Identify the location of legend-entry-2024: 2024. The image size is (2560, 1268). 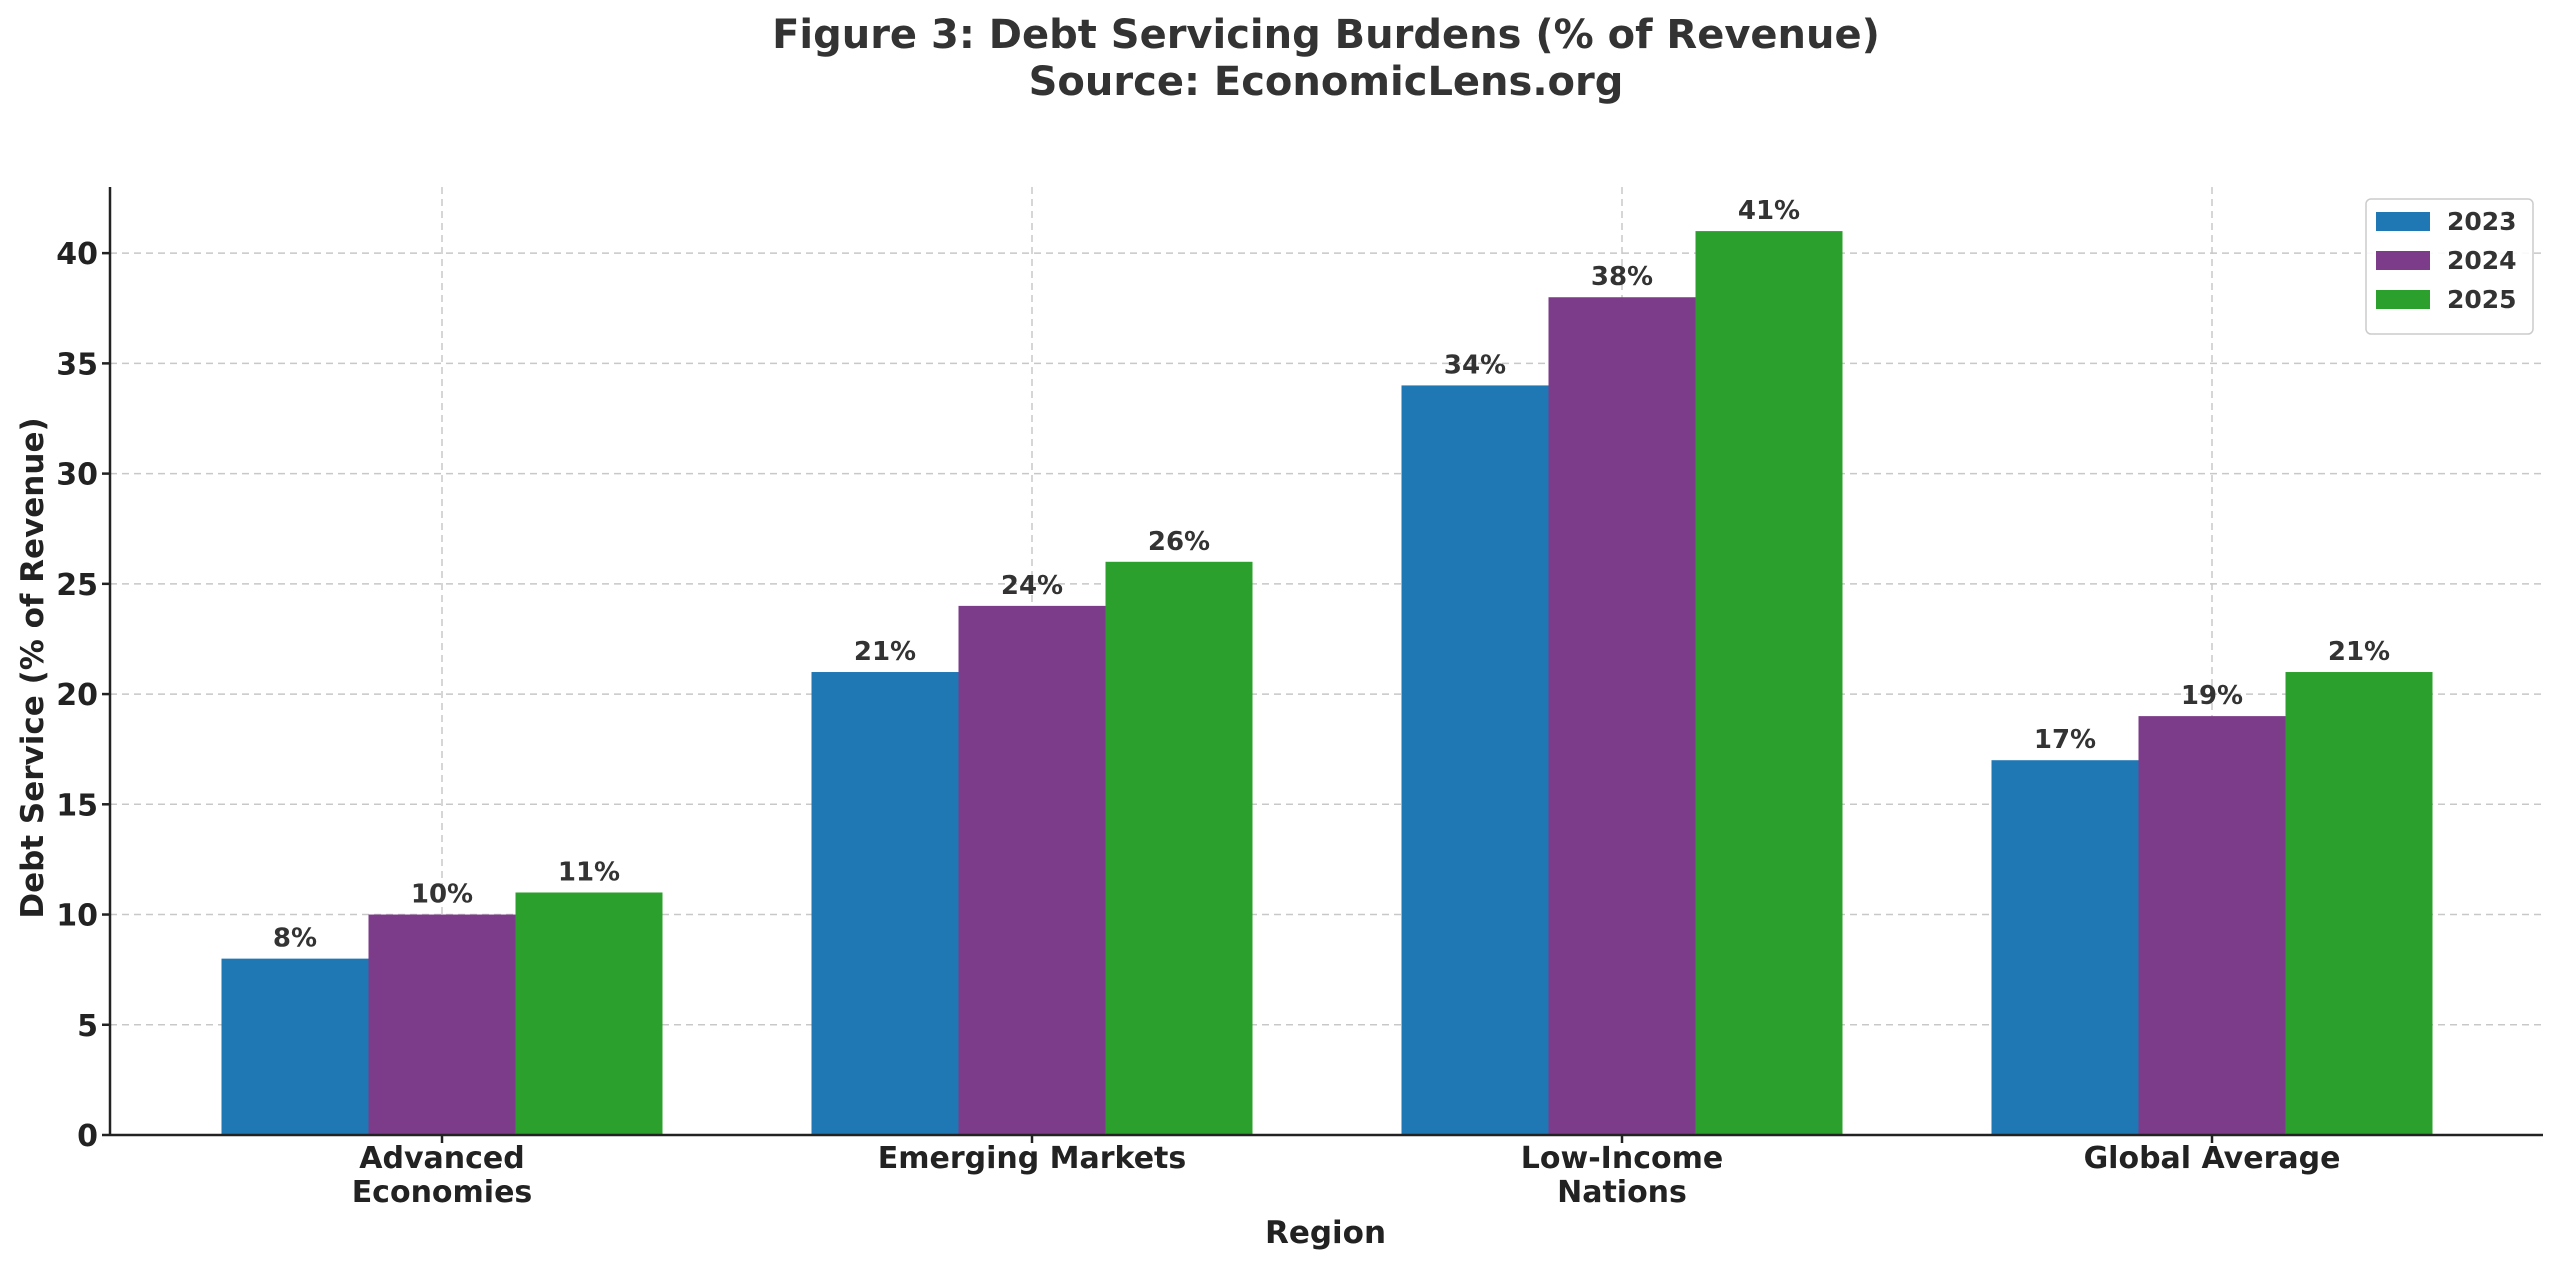
(2482, 260).